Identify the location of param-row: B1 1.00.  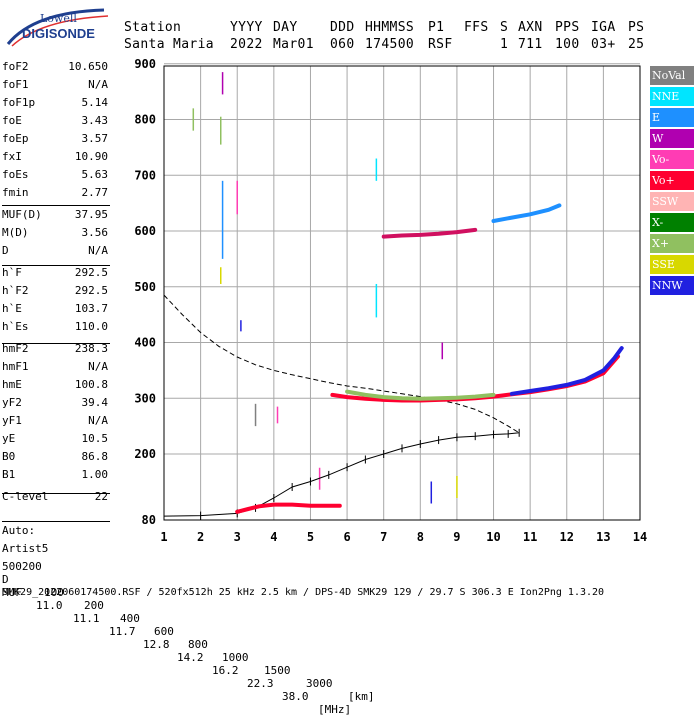
(55, 475).